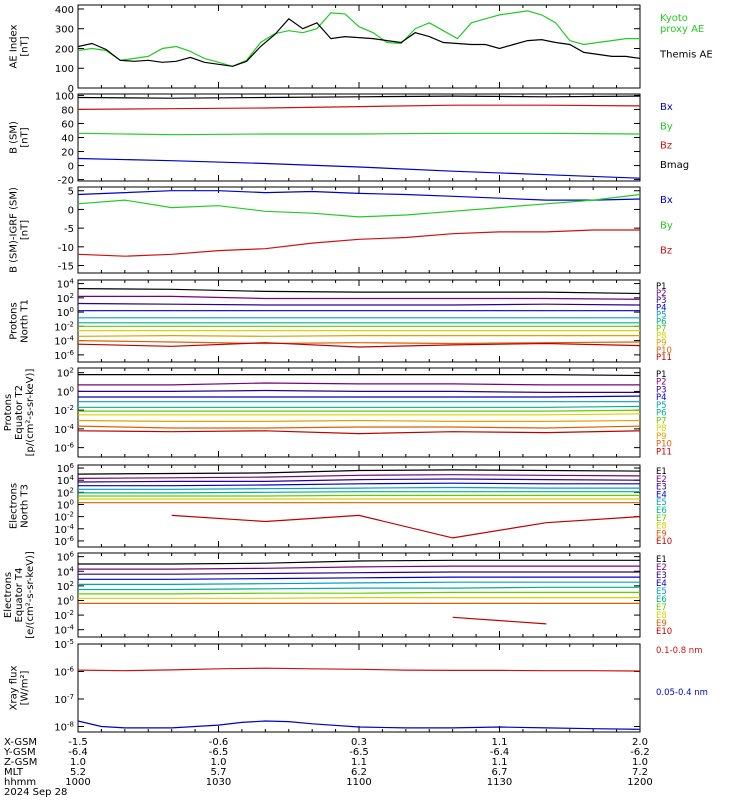 The width and height of the screenshot is (750, 800). Describe the element at coordinates (661, 592) in the screenshot. I see `legend-label-5: E5` at that location.